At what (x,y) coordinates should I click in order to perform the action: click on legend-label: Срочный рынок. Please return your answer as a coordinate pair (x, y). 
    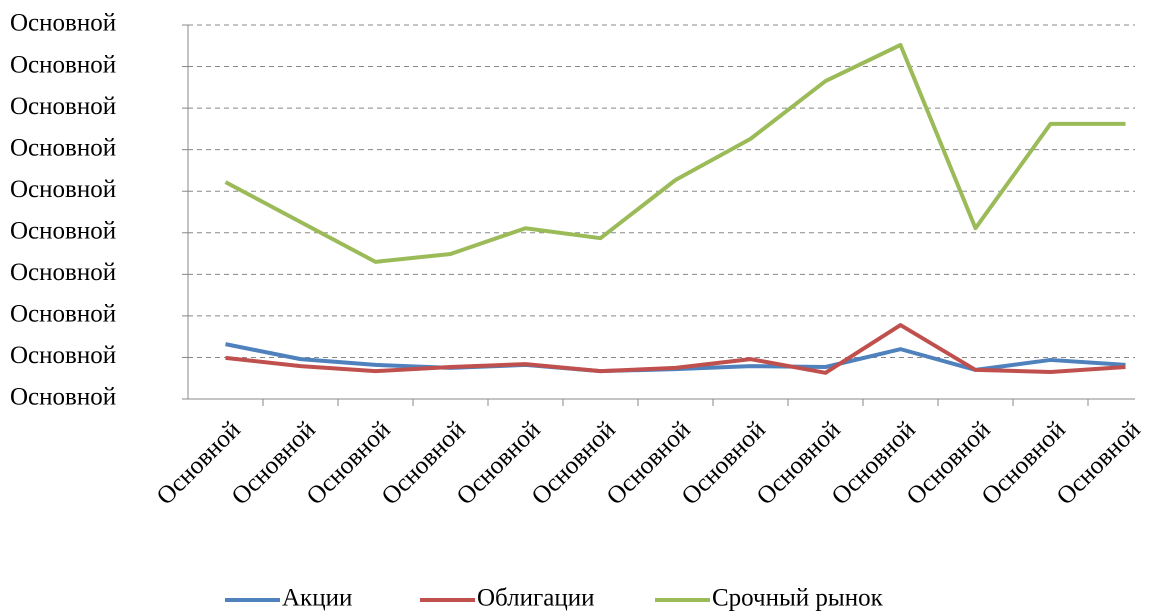
    Looking at the image, I should click on (798, 598).